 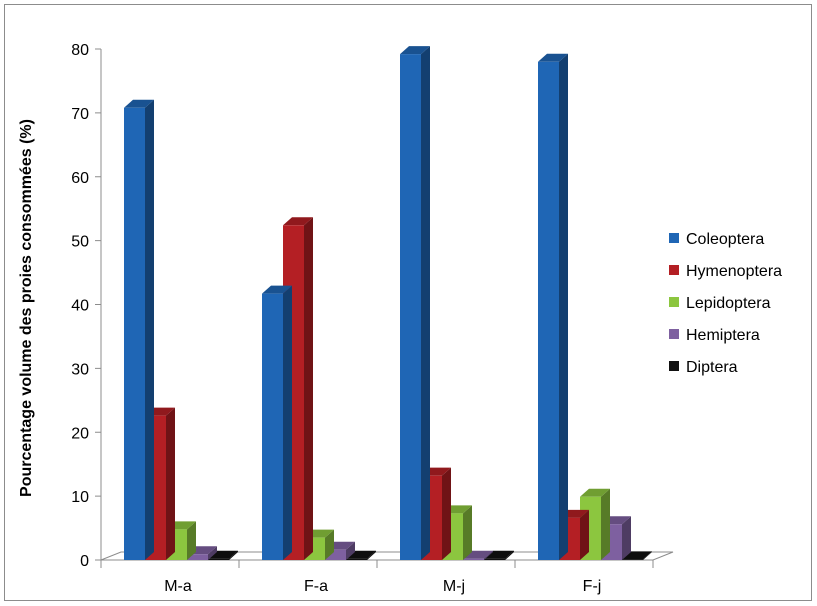 What do you see at coordinates (592, 586) in the screenshot?
I see `x-tick-label: F-j` at bounding box center [592, 586].